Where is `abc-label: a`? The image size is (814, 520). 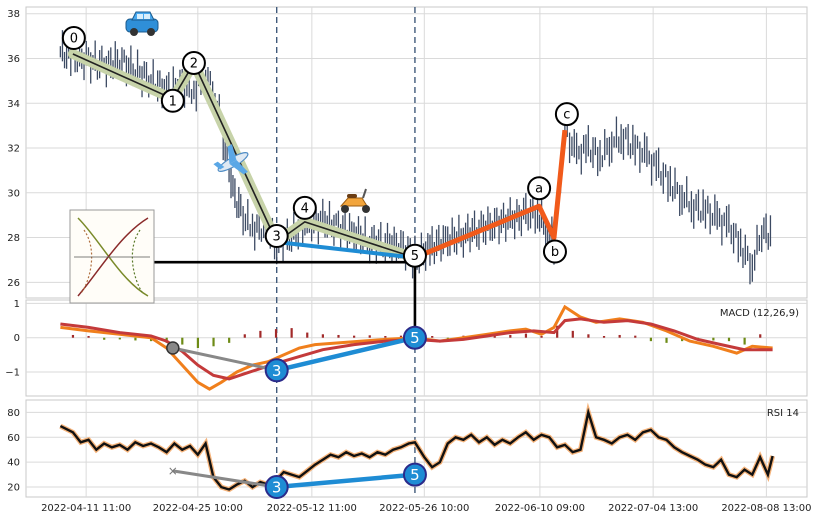 abc-label: a is located at coordinates (539, 189).